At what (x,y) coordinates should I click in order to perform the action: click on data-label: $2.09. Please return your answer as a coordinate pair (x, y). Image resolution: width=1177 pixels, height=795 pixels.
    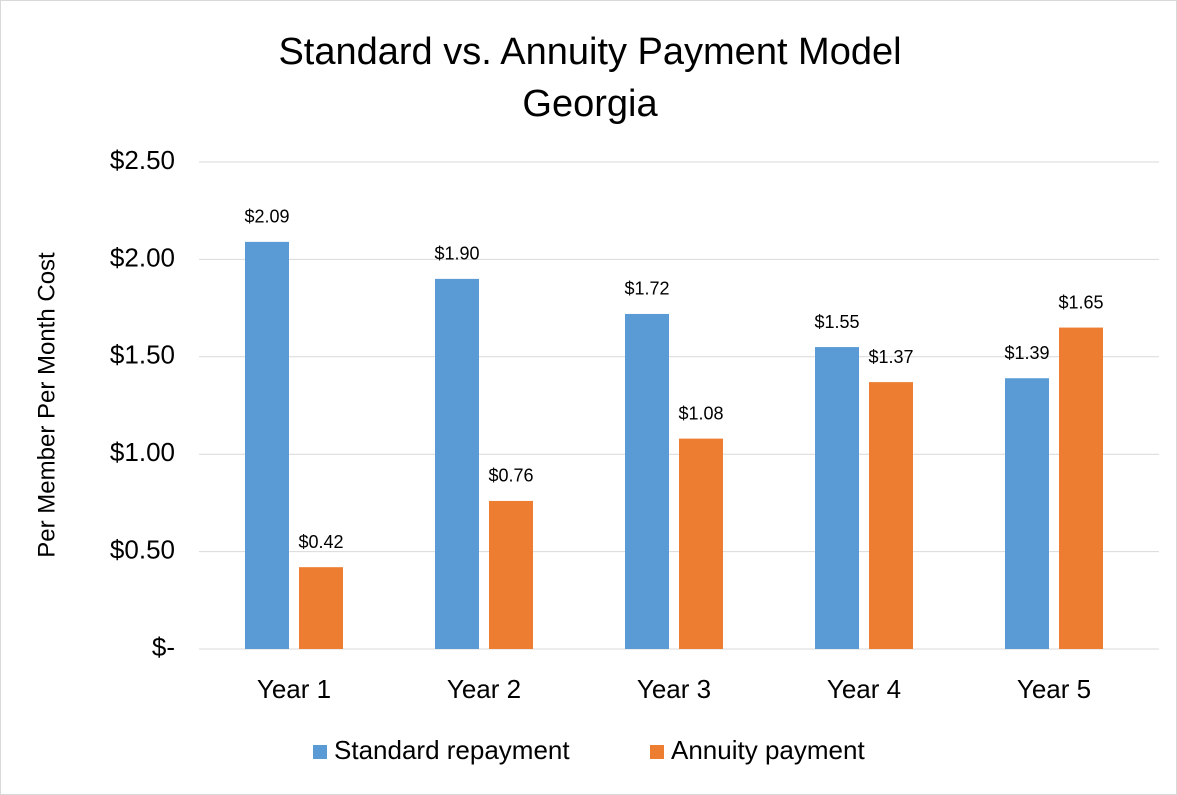
    Looking at the image, I should click on (266, 217).